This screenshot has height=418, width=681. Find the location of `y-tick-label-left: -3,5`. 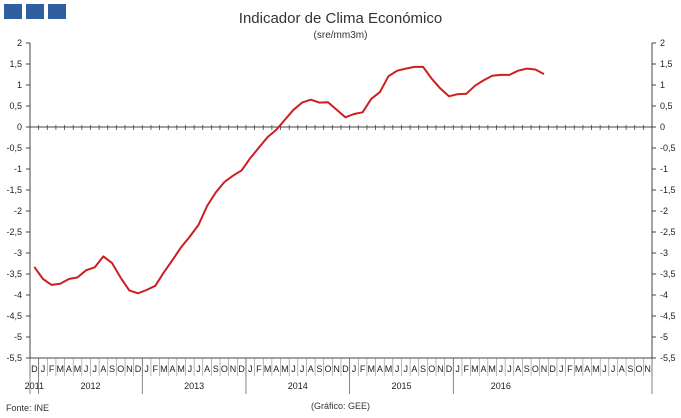

y-tick-label-left: -3,5 is located at coordinates (14, 274).